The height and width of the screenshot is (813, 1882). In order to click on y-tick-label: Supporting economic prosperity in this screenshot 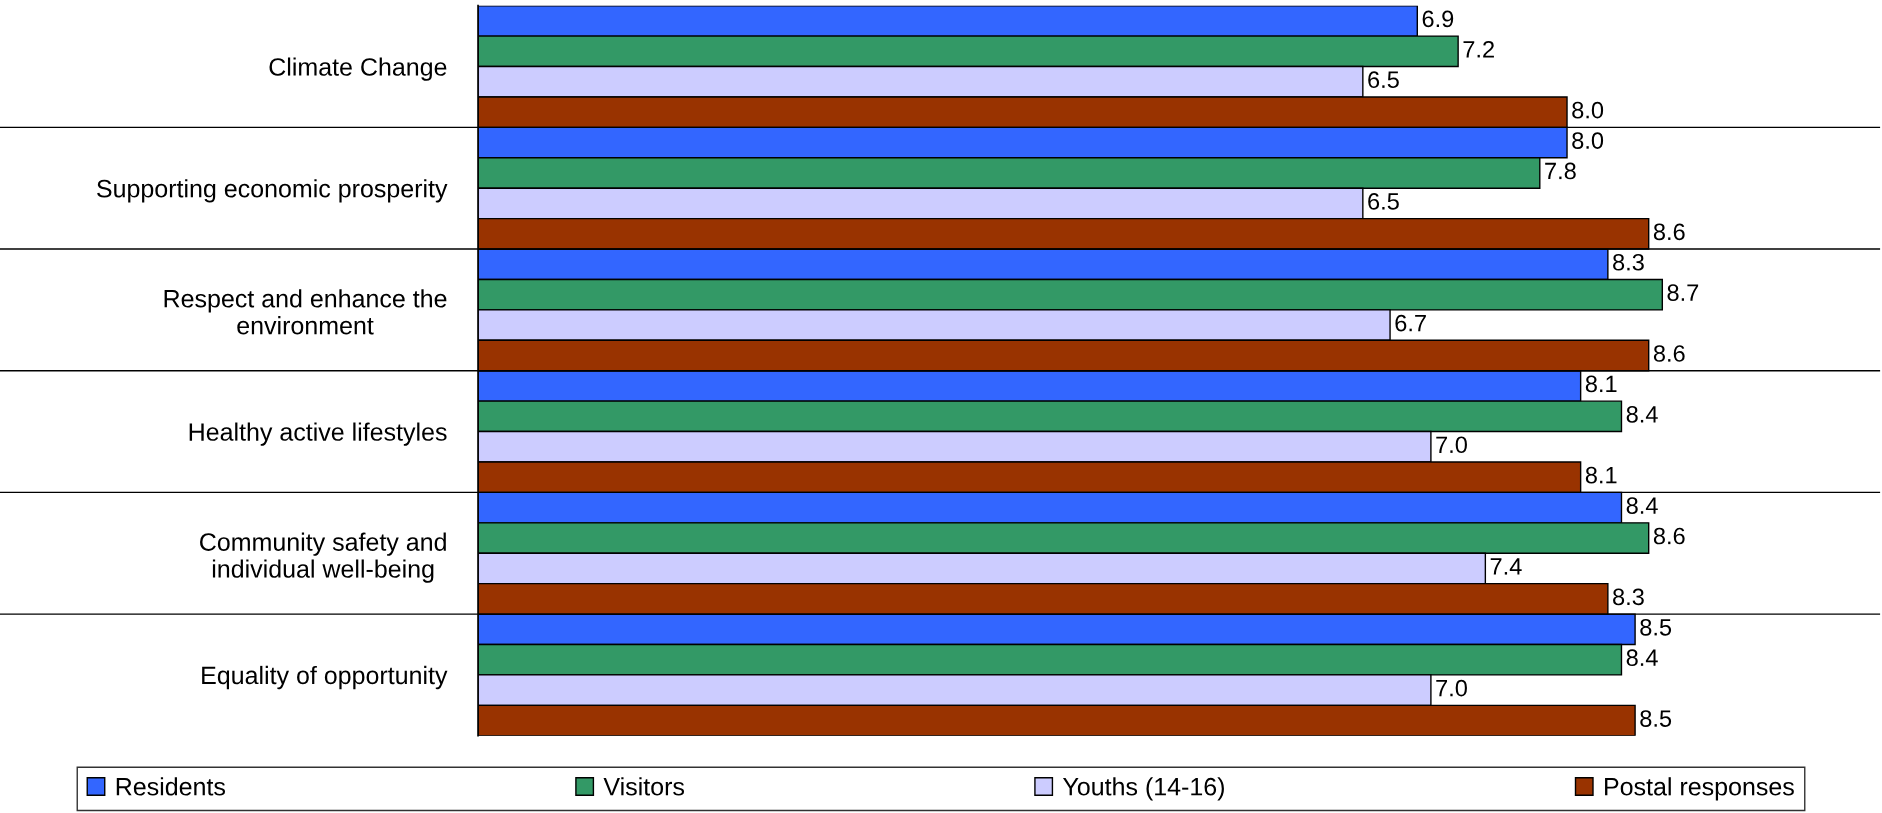, I will do `click(272, 191)`.